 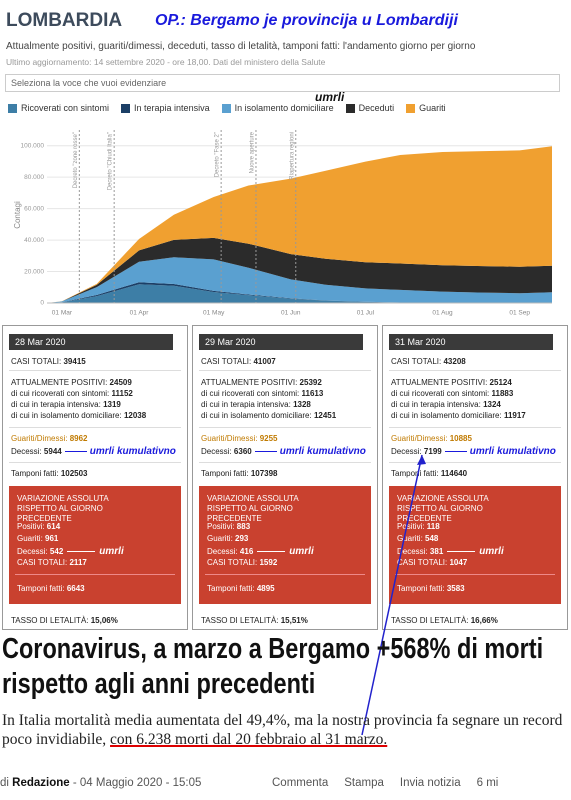 I want to click on date: - 04 Maggio 2020 - 15:05, so click(x=137, y=783).